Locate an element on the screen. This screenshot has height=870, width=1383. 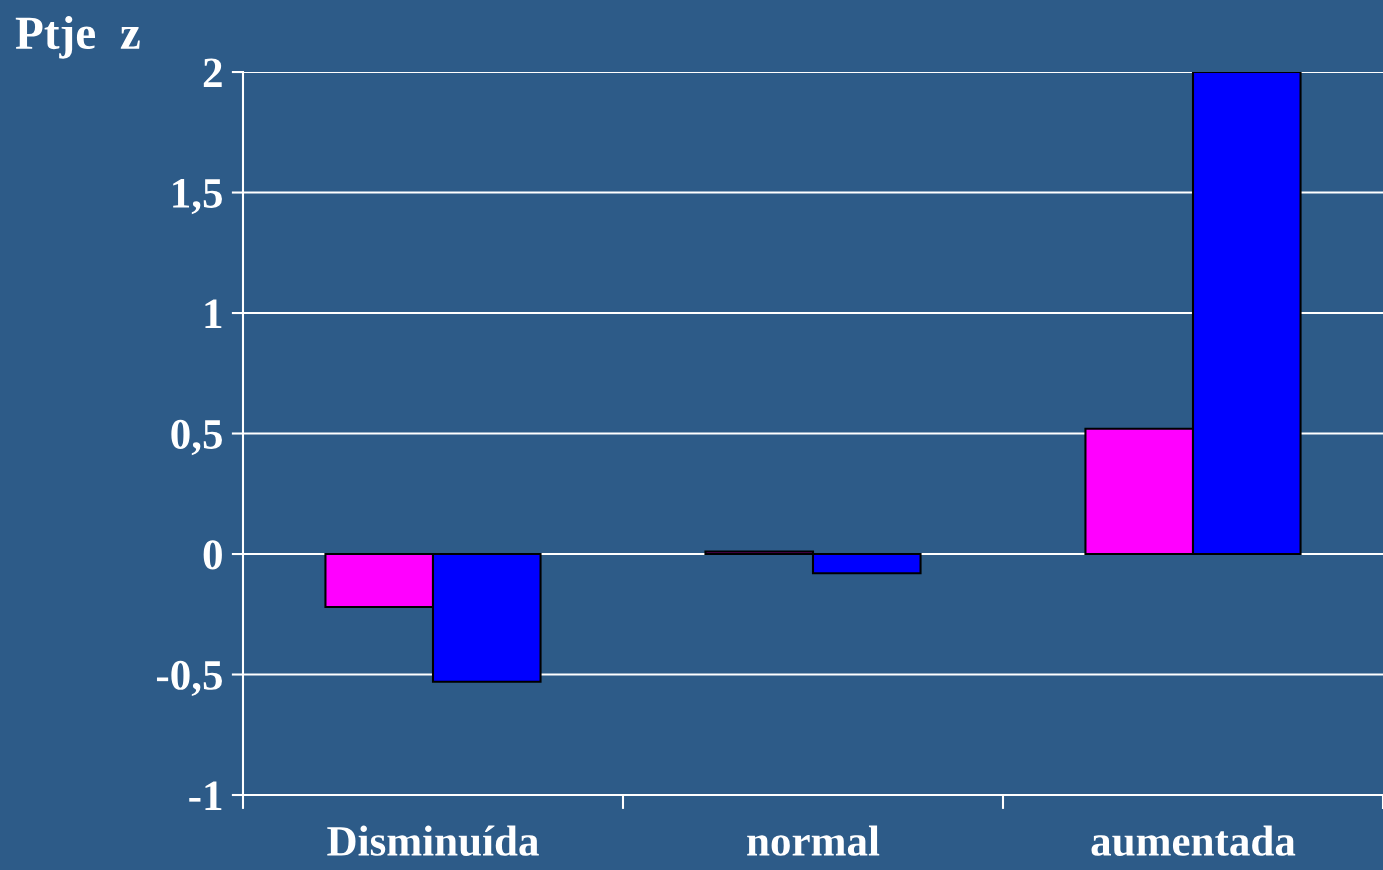
y-axis-title: Ptje z is located at coordinates (77, 37).